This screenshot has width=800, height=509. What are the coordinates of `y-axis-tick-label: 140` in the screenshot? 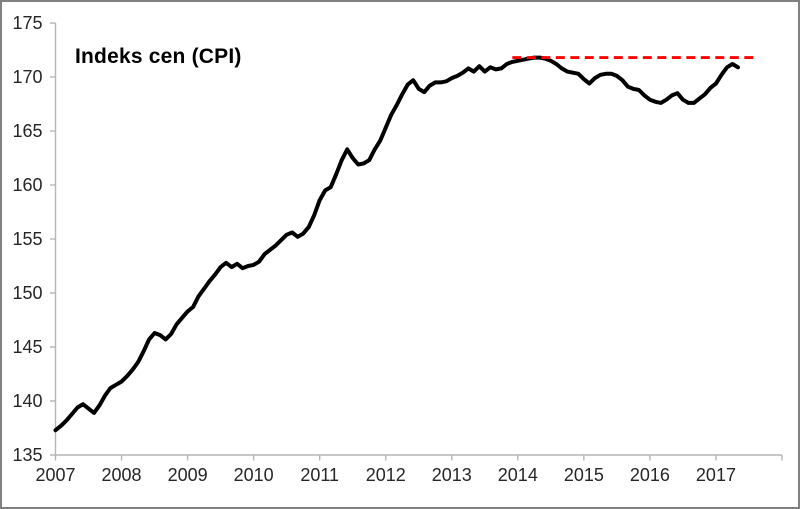 It's located at (27, 401).